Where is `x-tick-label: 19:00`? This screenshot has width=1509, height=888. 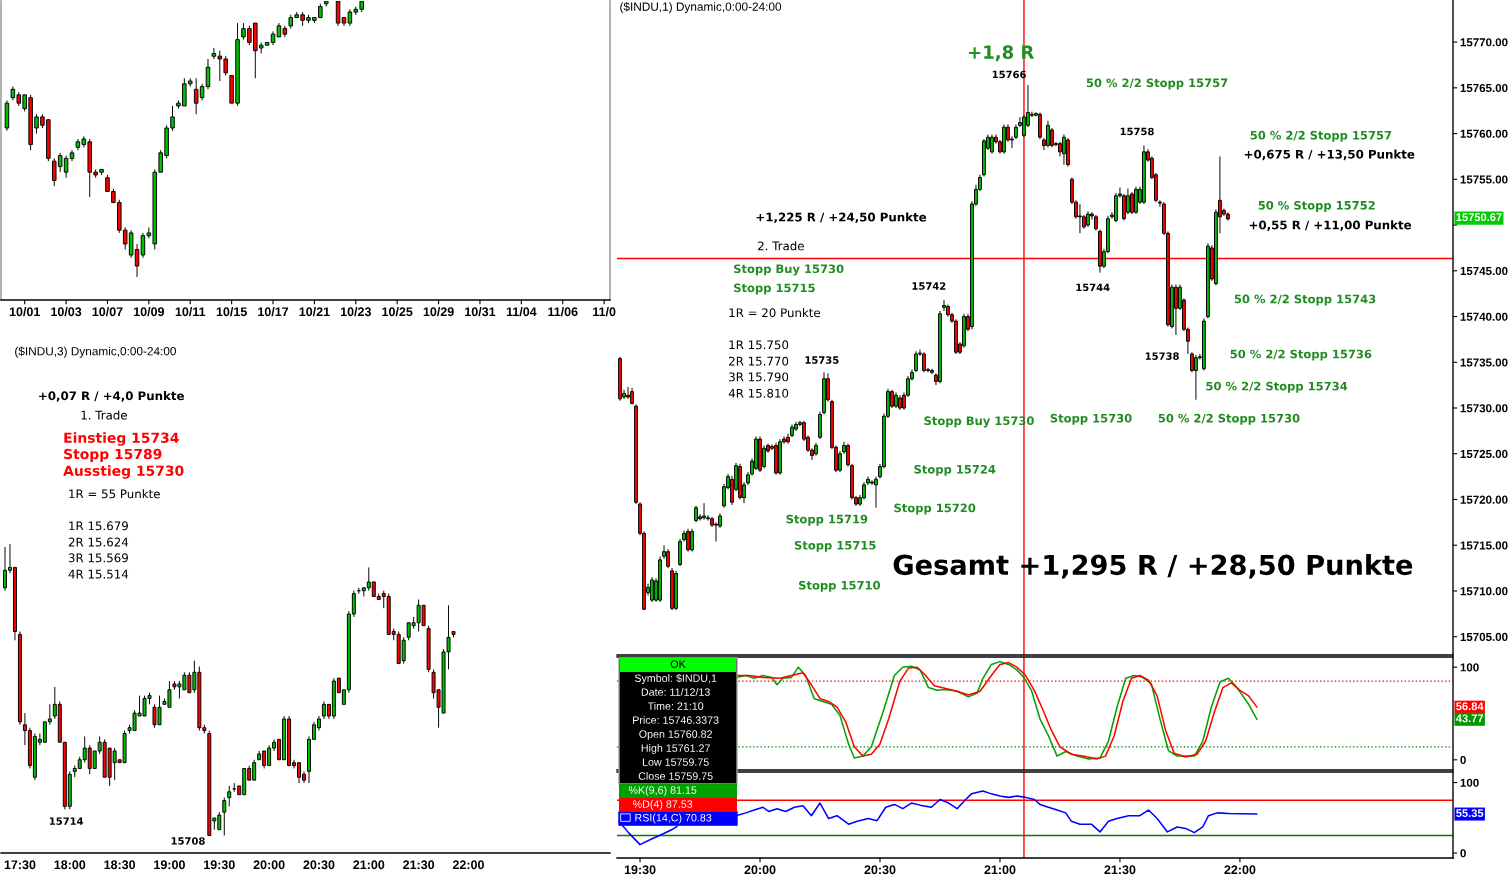
x-tick-label: 19:00 is located at coordinates (169, 865).